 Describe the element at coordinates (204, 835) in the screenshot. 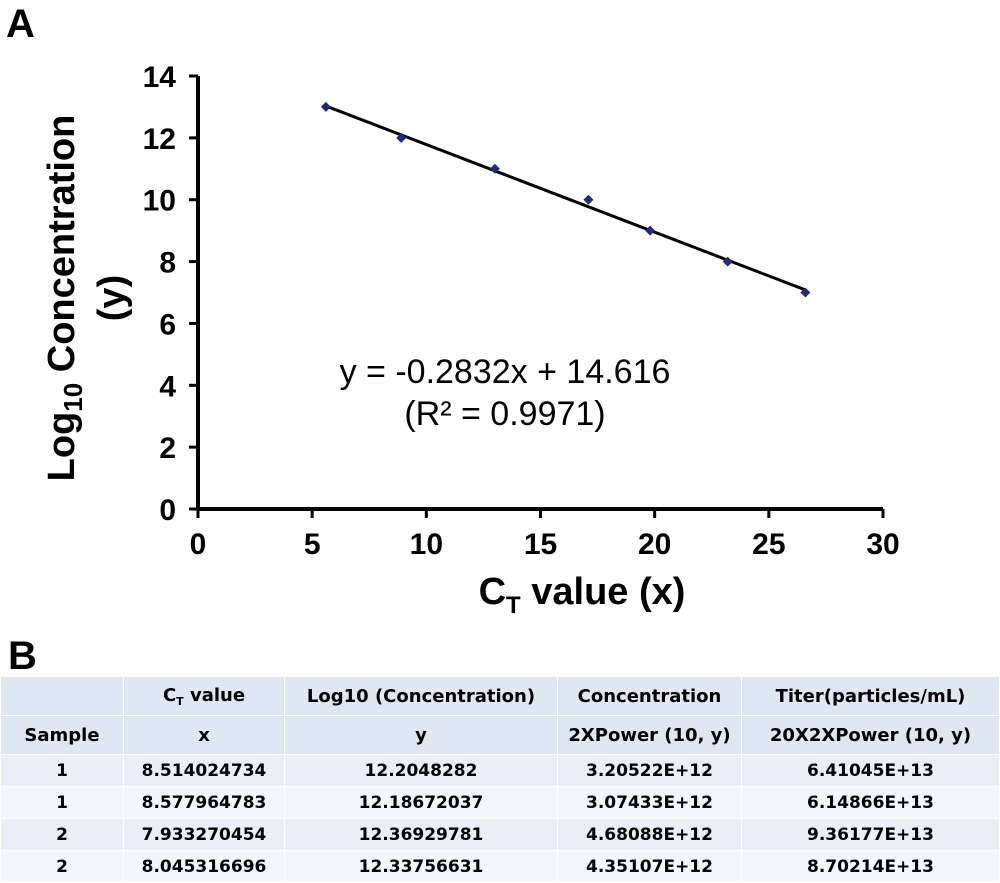

I see `table-cell: 7.933270454` at that location.